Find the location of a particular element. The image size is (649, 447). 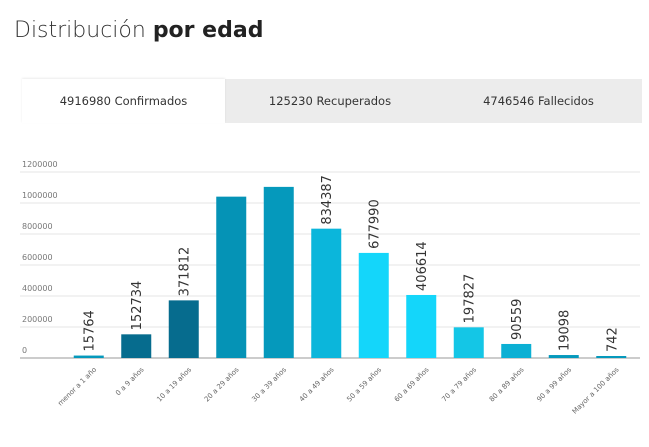

y-tick-label: 800000 is located at coordinates (37, 226).